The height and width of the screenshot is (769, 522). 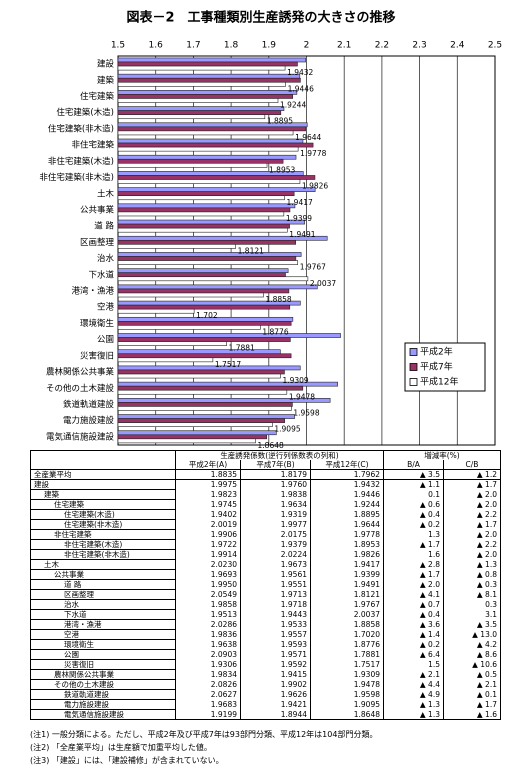 I want to click on table-cell: 1.8776, so click(x=347, y=644).